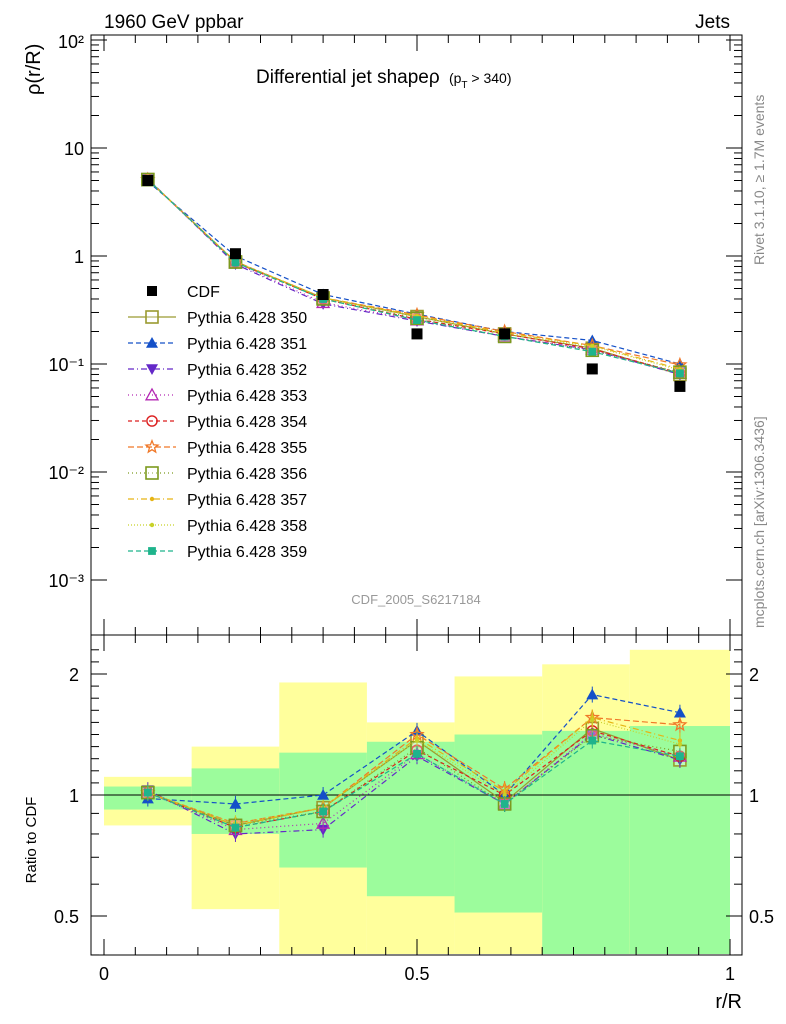 The height and width of the screenshot is (1024, 786). What do you see at coordinates (66, 917) in the screenshot?
I see `ratio-ytick-label-0.5: 0.5` at bounding box center [66, 917].